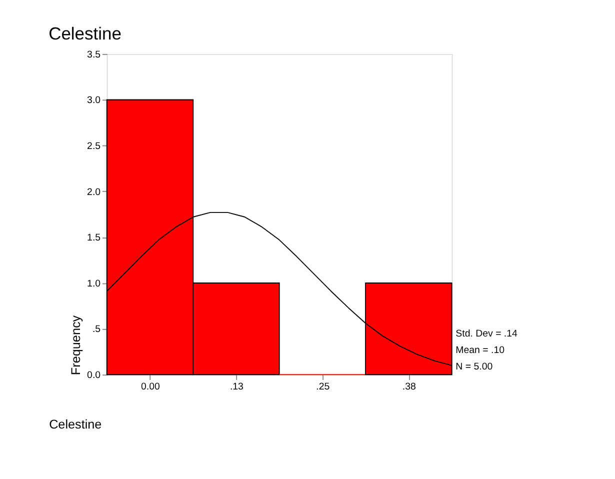 This screenshot has height=479, width=615. Describe the element at coordinates (94, 100) in the screenshot. I see `y-tick-label: 3.0` at that location.